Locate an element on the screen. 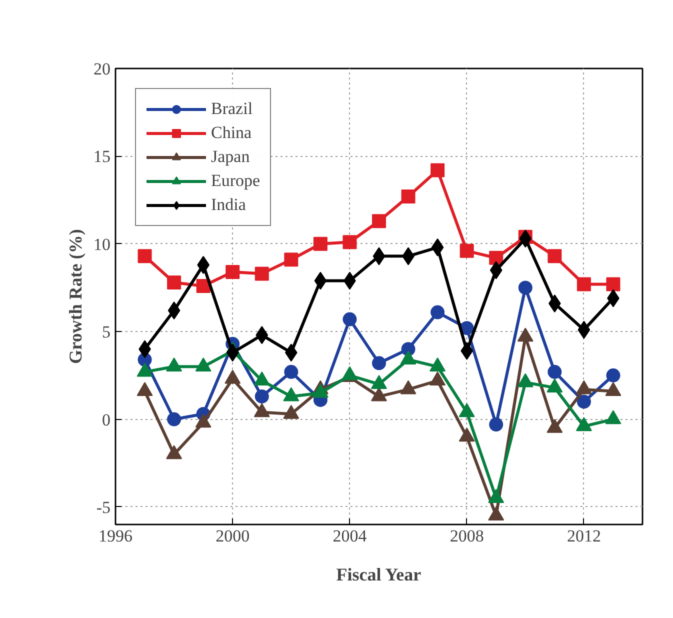 The width and height of the screenshot is (673, 618). x-axis-title: Fiscal Year is located at coordinates (379, 574).